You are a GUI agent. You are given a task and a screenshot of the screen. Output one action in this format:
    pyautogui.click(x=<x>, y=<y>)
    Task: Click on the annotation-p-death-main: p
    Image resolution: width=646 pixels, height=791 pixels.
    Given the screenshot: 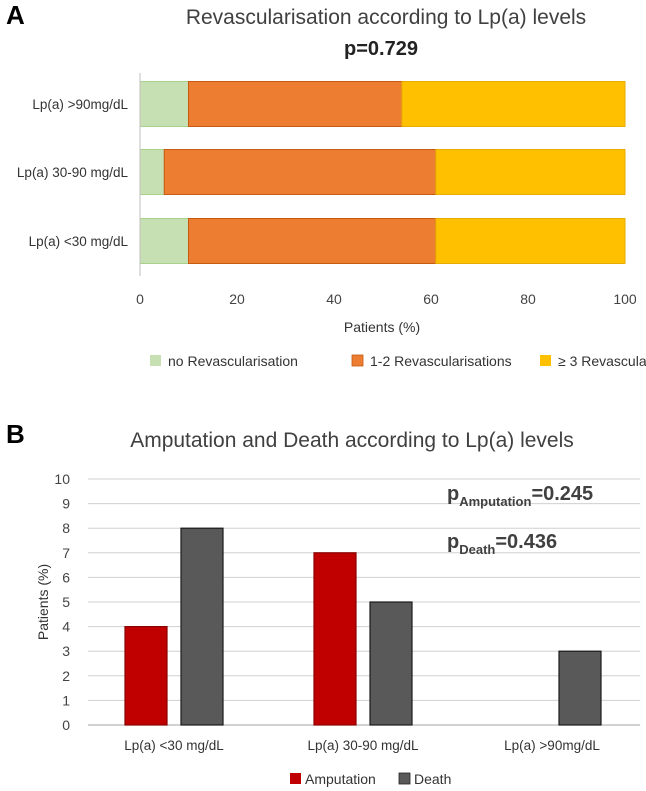 What is the action you would take?
    pyautogui.click(x=453, y=542)
    